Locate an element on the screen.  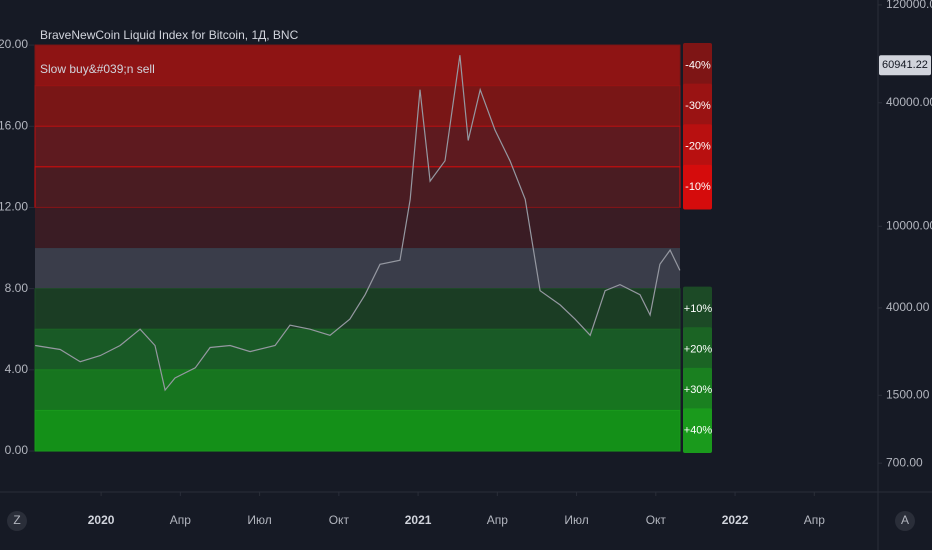
y-tick-label: 20.00 is located at coordinates (14, 44).